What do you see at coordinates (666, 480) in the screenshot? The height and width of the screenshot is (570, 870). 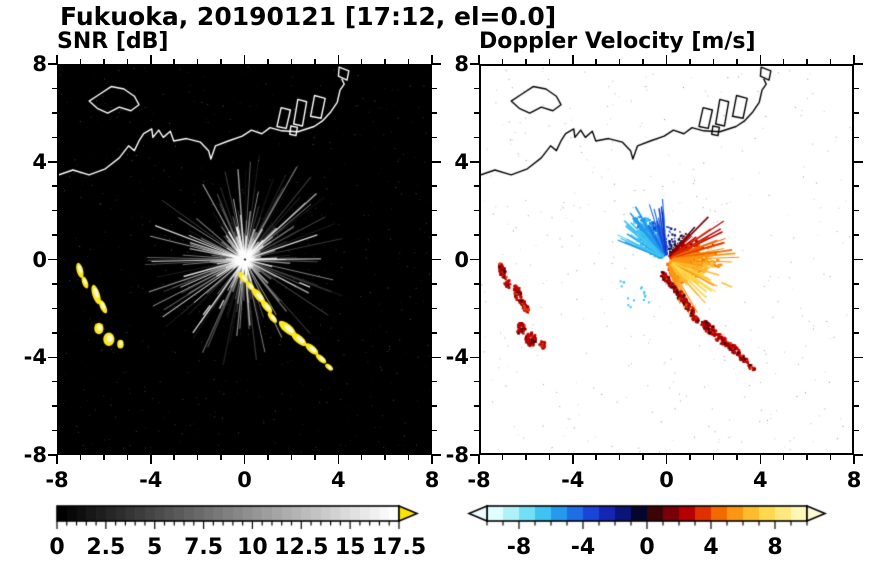 I see `x-axis-tick-label: 0` at bounding box center [666, 480].